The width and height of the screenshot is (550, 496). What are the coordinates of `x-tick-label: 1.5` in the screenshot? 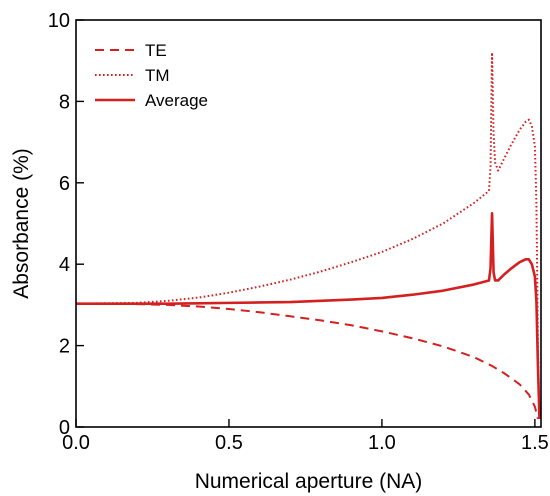 It's located at (535, 443).